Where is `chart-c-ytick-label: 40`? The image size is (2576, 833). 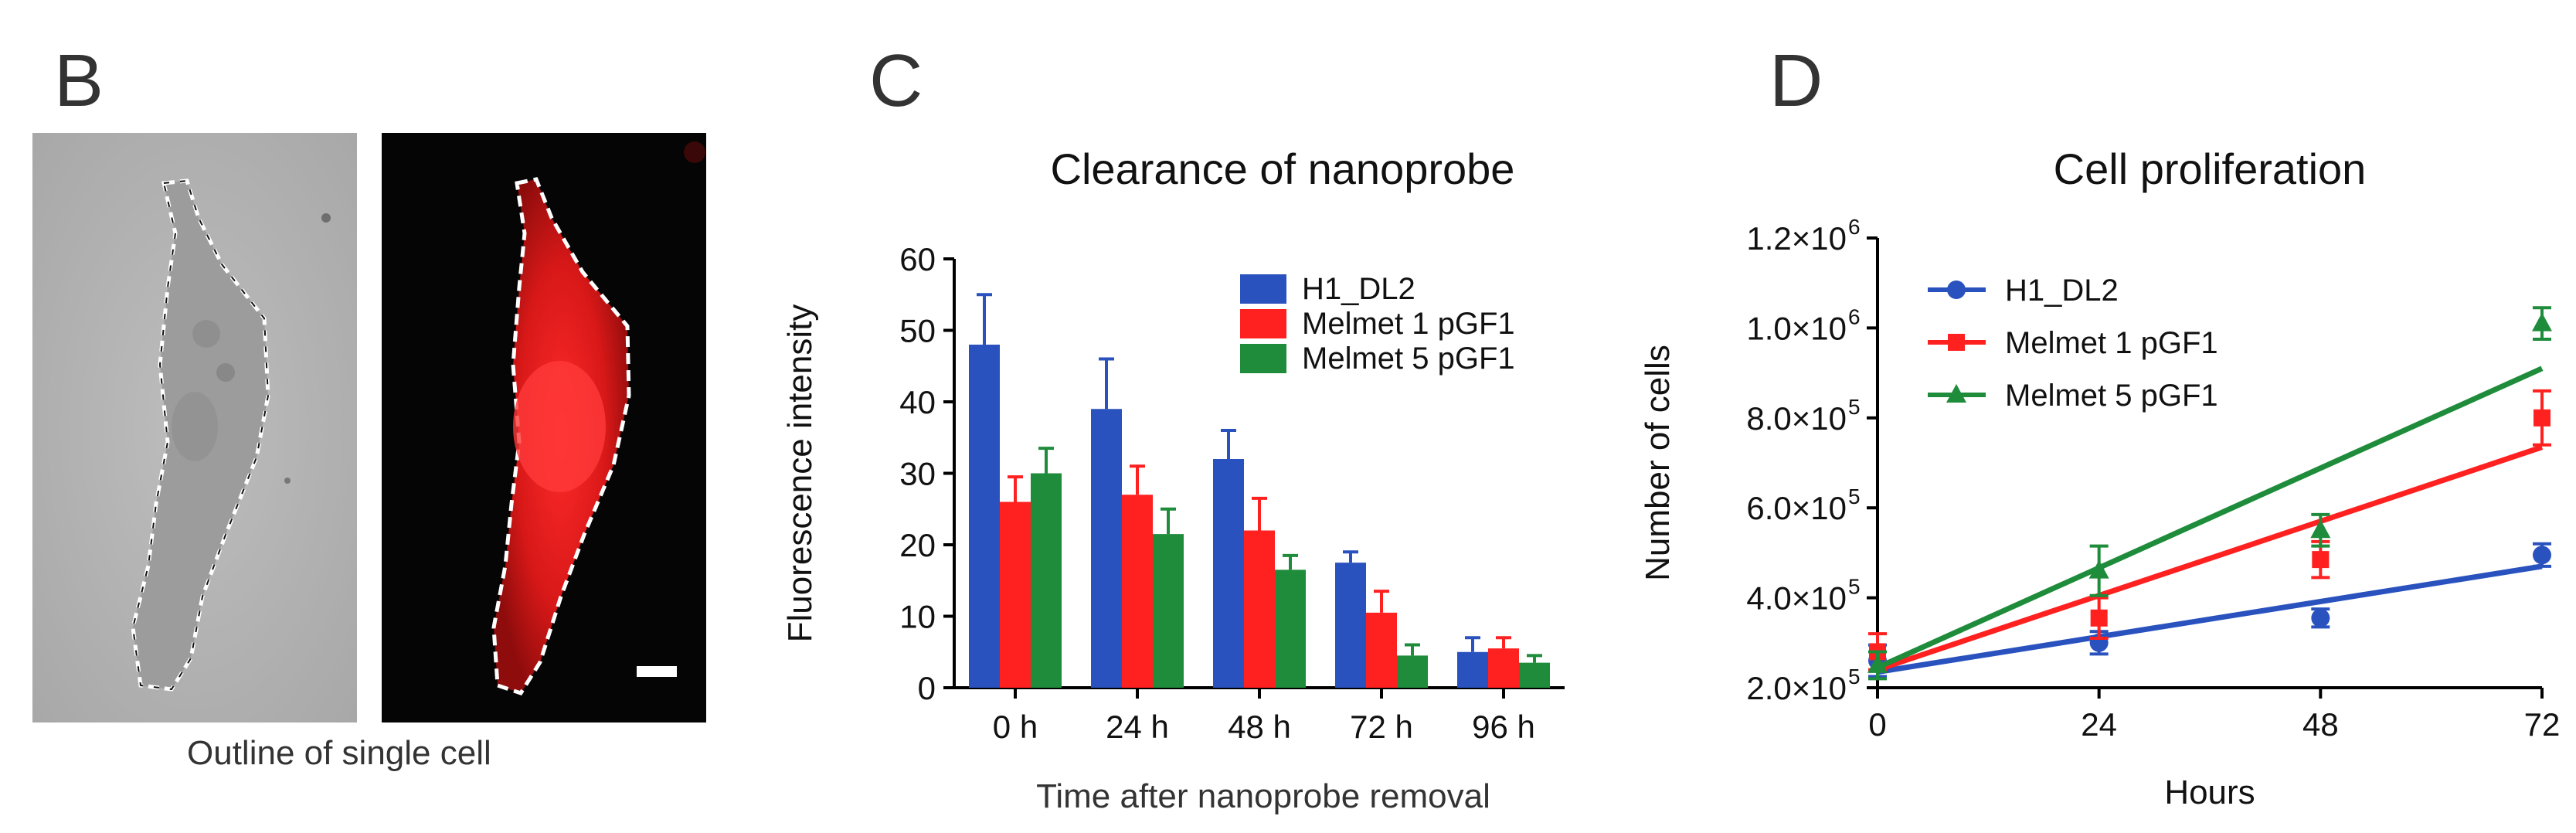 chart-c-ytick-label: 40 is located at coordinates (917, 402).